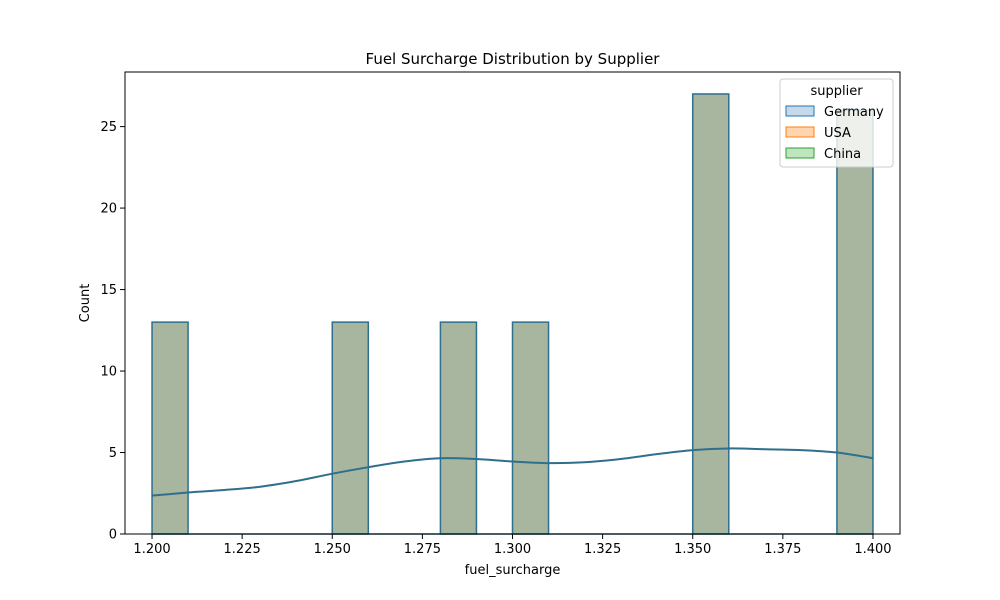 This screenshot has height=600, width=1000. I want to click on x-tick-label: 1.325, so click(602, 549).